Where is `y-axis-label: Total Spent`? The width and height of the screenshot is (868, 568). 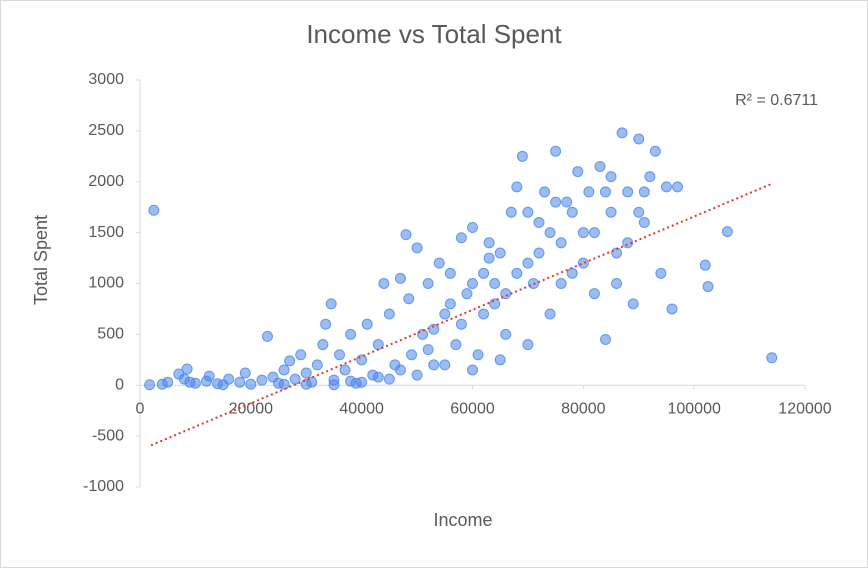
y-axis-label: Total Spent is located at coordinates (41, 260).